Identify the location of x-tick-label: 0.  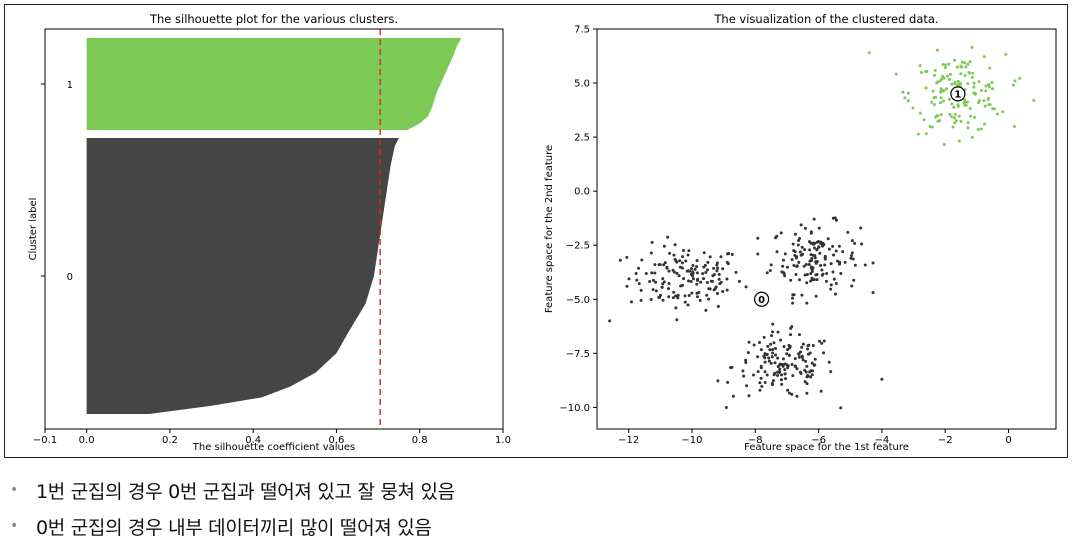
(1008, 440).